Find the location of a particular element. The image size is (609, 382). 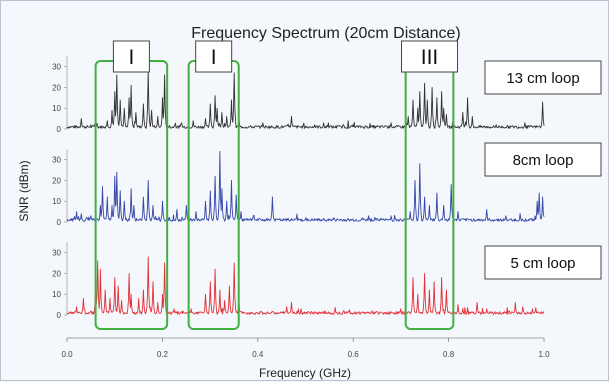

y-axes: 0 10 20 30 0 10 20 30 0 10 20 30 is located at coordinates (60, 188).